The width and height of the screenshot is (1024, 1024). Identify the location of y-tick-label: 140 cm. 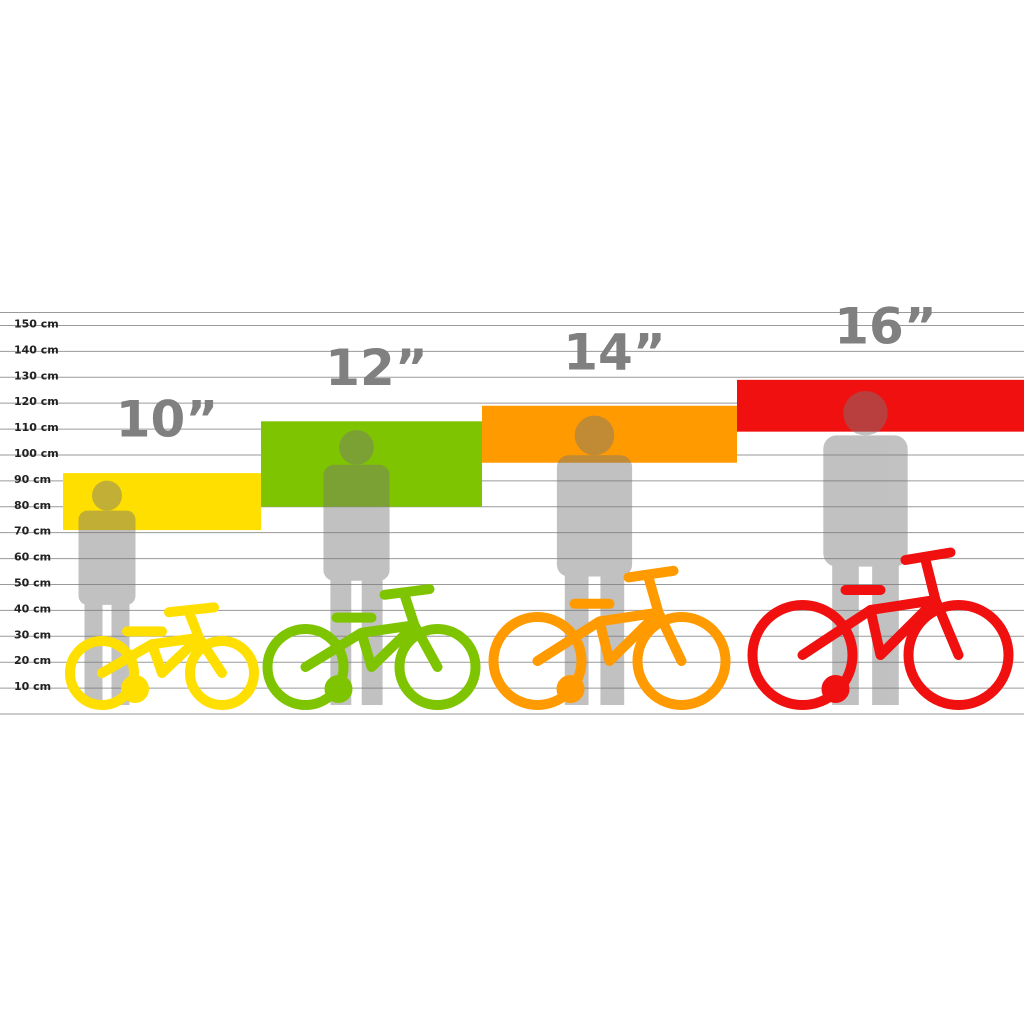
(36, 349).